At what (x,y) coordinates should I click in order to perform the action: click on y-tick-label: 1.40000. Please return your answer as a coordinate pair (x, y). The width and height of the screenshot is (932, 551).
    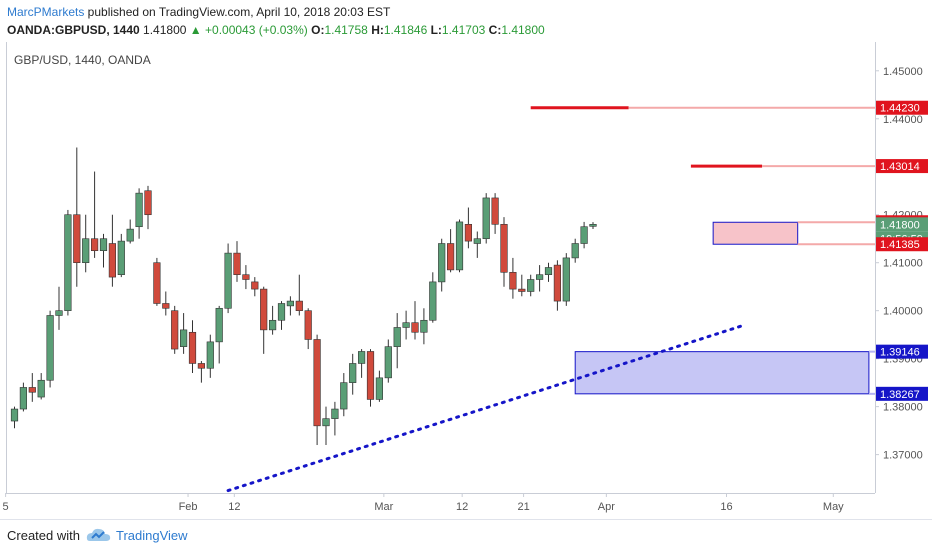
    Looking at the image, I should click on (903, 312).